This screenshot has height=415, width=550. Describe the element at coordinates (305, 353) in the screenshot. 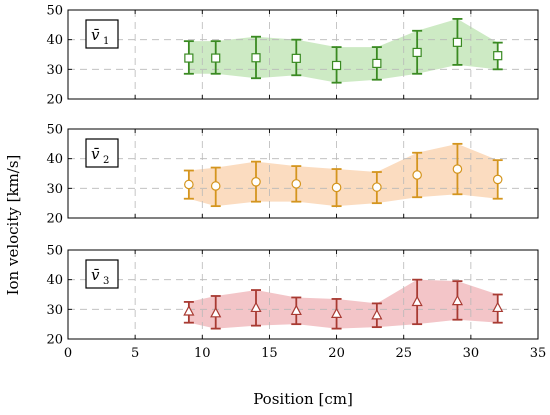

I see `x-tick-labels: 0 5 10 15 20 25 30 35` at that location.